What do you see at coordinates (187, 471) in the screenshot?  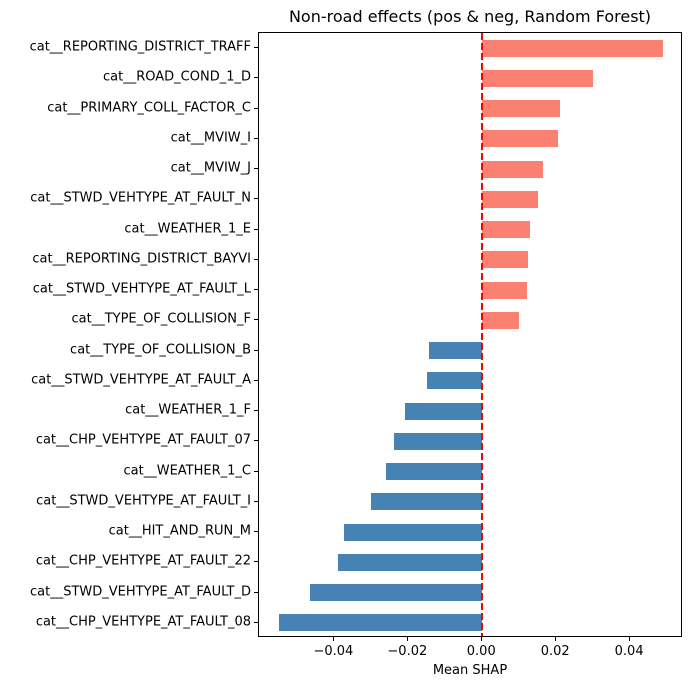 I see `y-tick-label: cat__WEATHER_1_C` at bounding box center [187, 471].